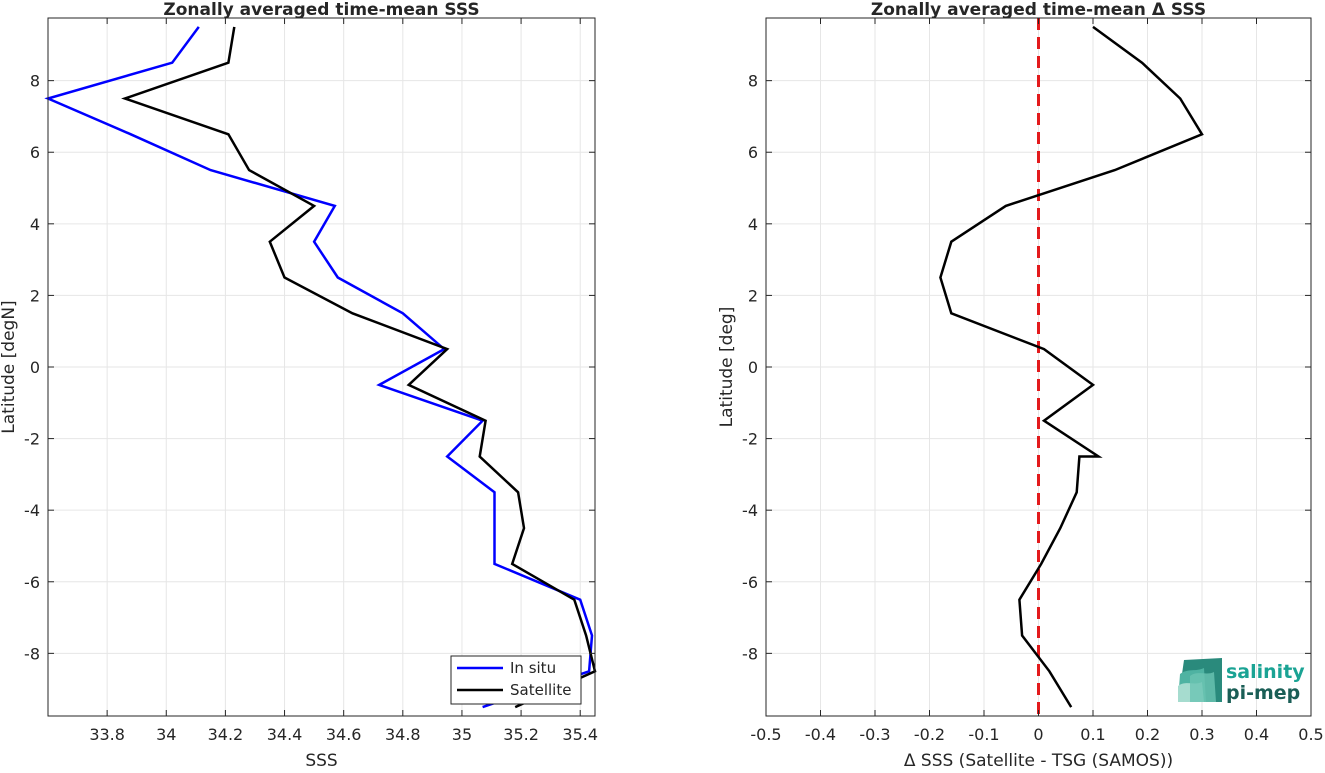 The image size is (1325, 773). I want to click on x-tick-label: 0.4, so click(1256, 734).